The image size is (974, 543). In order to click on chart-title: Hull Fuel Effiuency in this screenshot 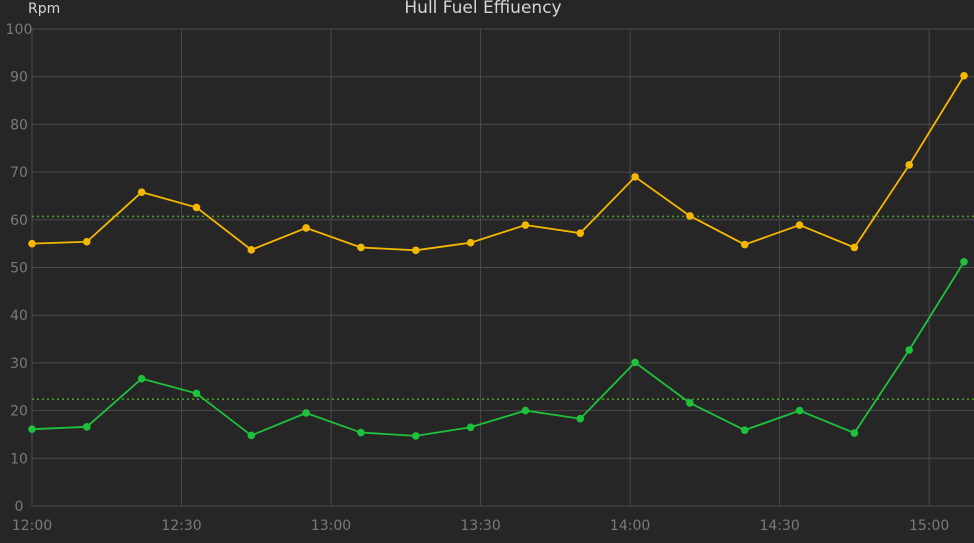, I will do `click(483, 9)`.